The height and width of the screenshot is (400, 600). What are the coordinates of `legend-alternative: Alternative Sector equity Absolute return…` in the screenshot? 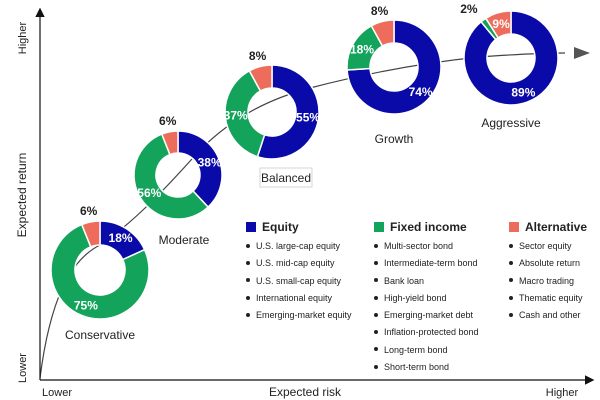 It's located at (548, 272).